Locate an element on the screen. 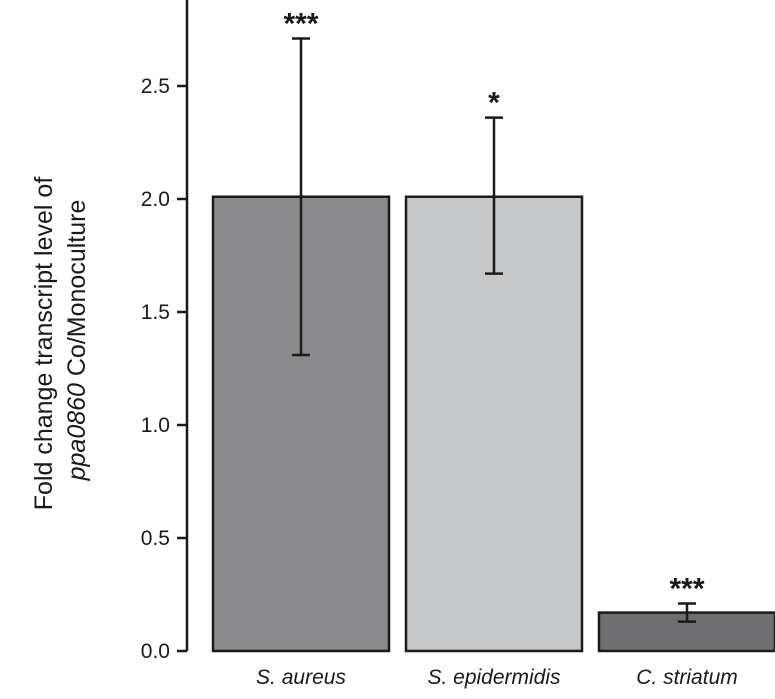  y-tick-label: 1.5 is located at coordinates (155, 312).